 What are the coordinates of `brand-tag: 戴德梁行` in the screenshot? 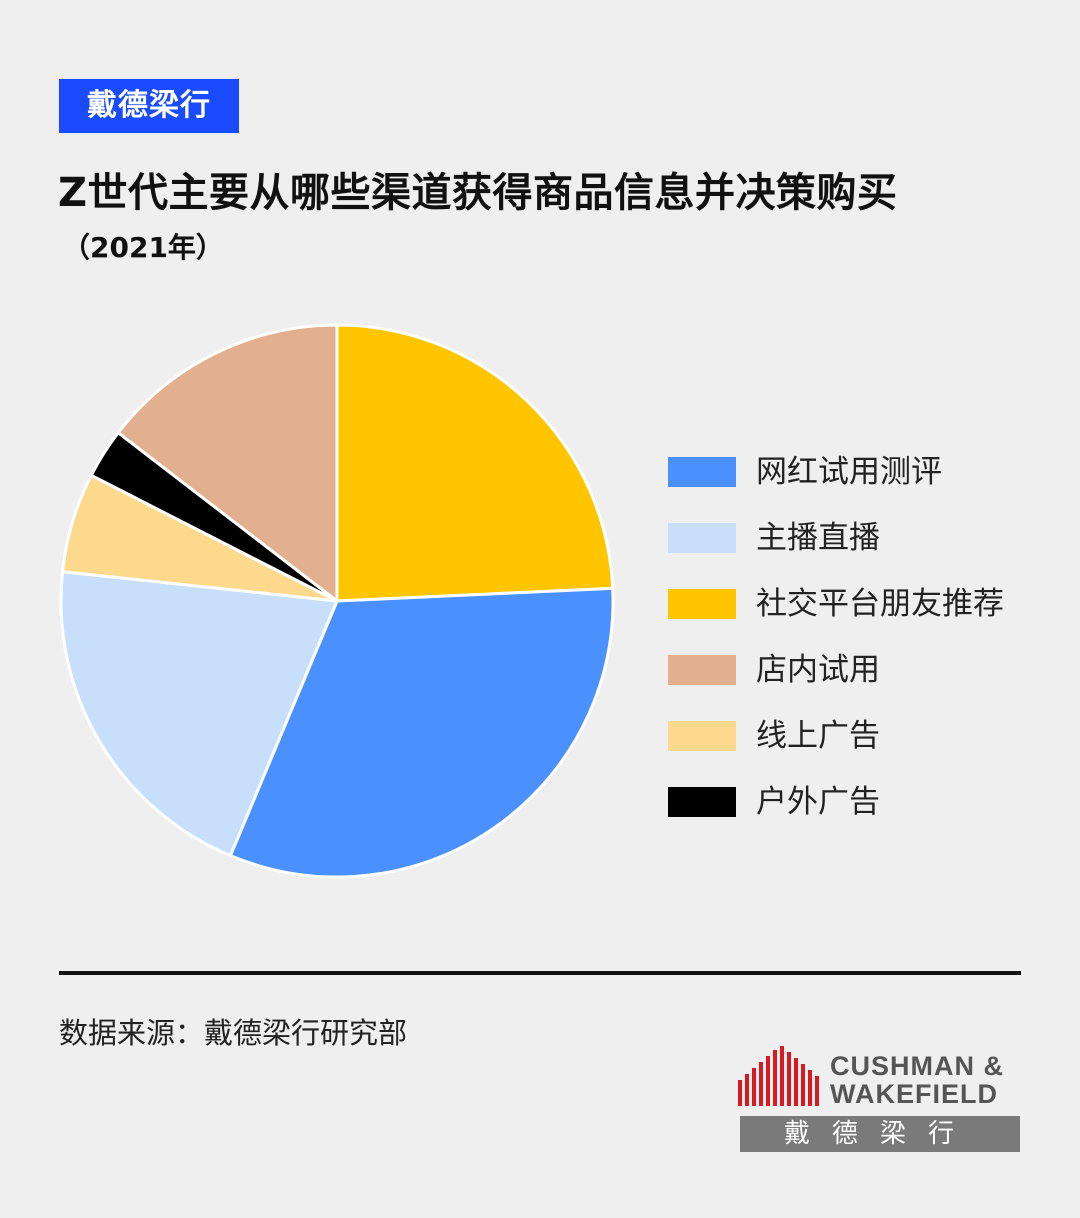 It's located at (149, 106).